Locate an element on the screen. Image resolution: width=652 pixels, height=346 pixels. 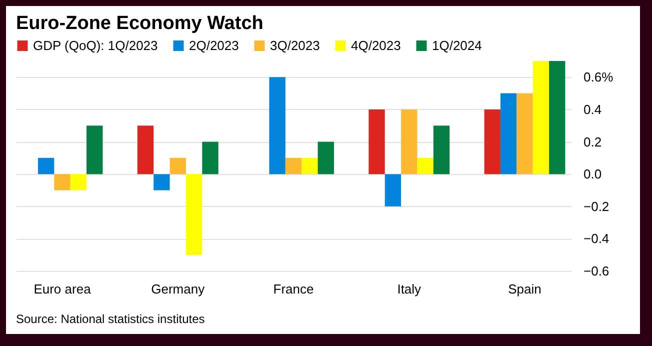
x-tick-label: Germany is located at coordinates (178, 289).